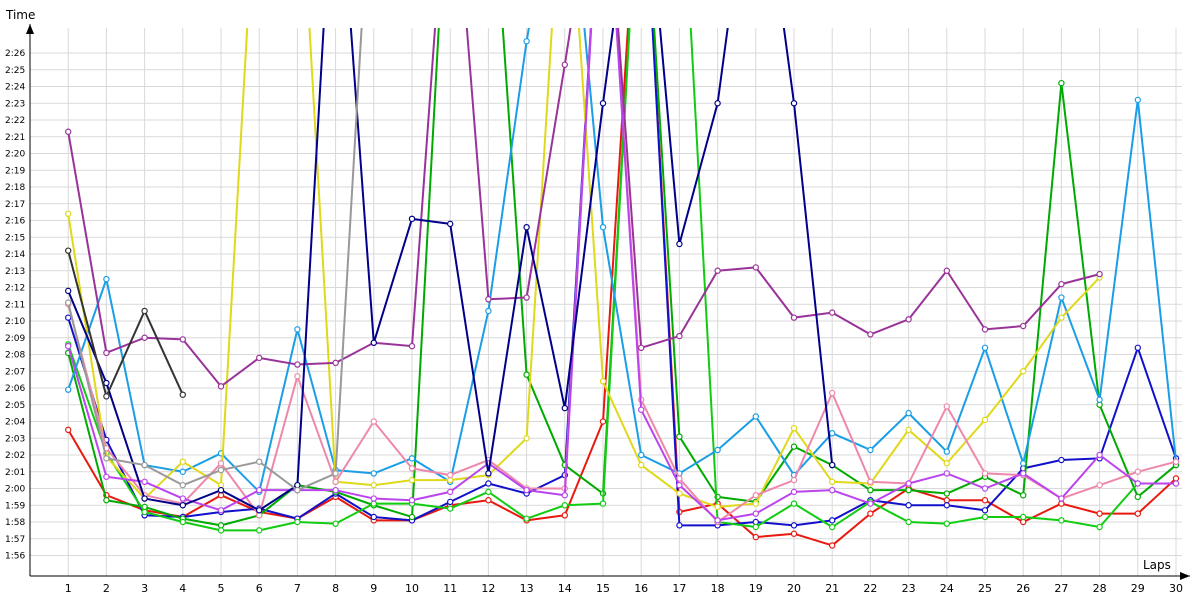 Image resolution: width=1200 pixels, height=600 pixels. What do you see at coordinates (125, 324) in the screenshot?
I see `series-line` at bounding box center [125, 324].